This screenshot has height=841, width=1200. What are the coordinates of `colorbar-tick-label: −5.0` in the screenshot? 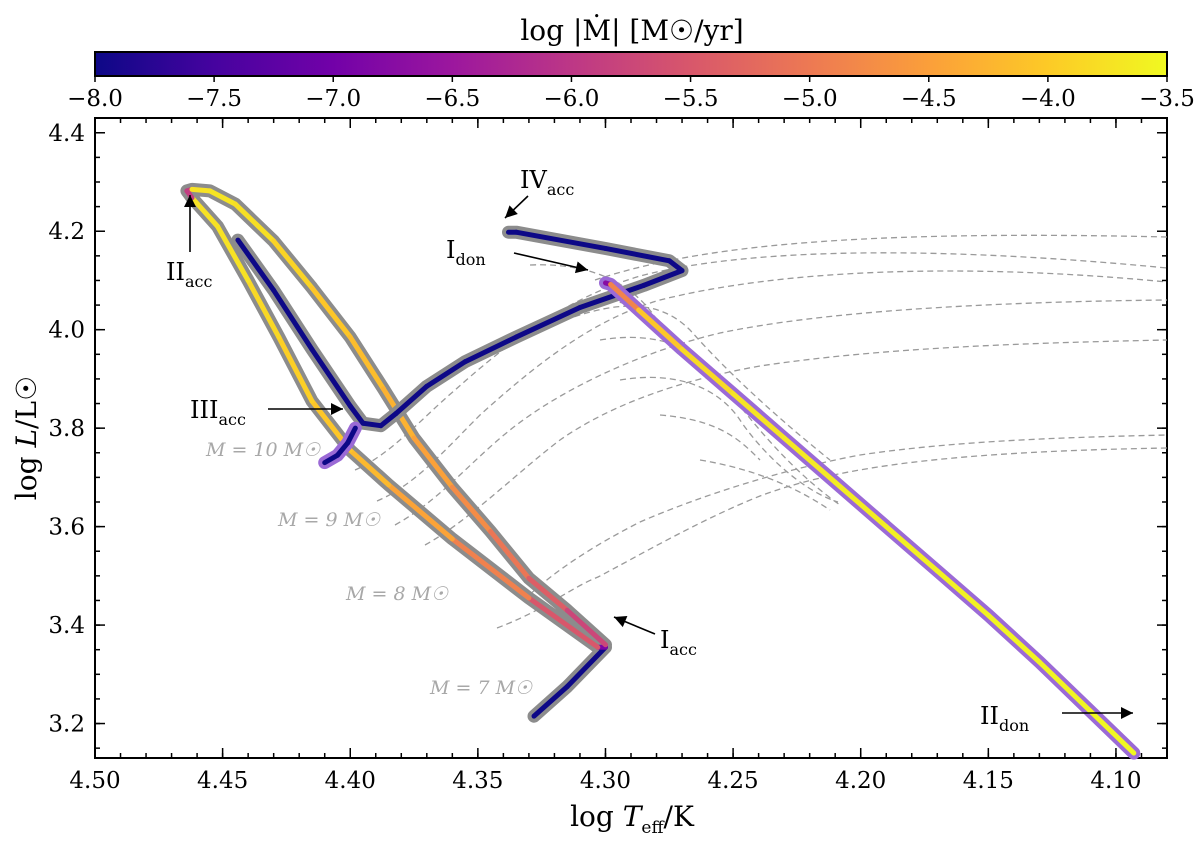 It's located at (810, 99).